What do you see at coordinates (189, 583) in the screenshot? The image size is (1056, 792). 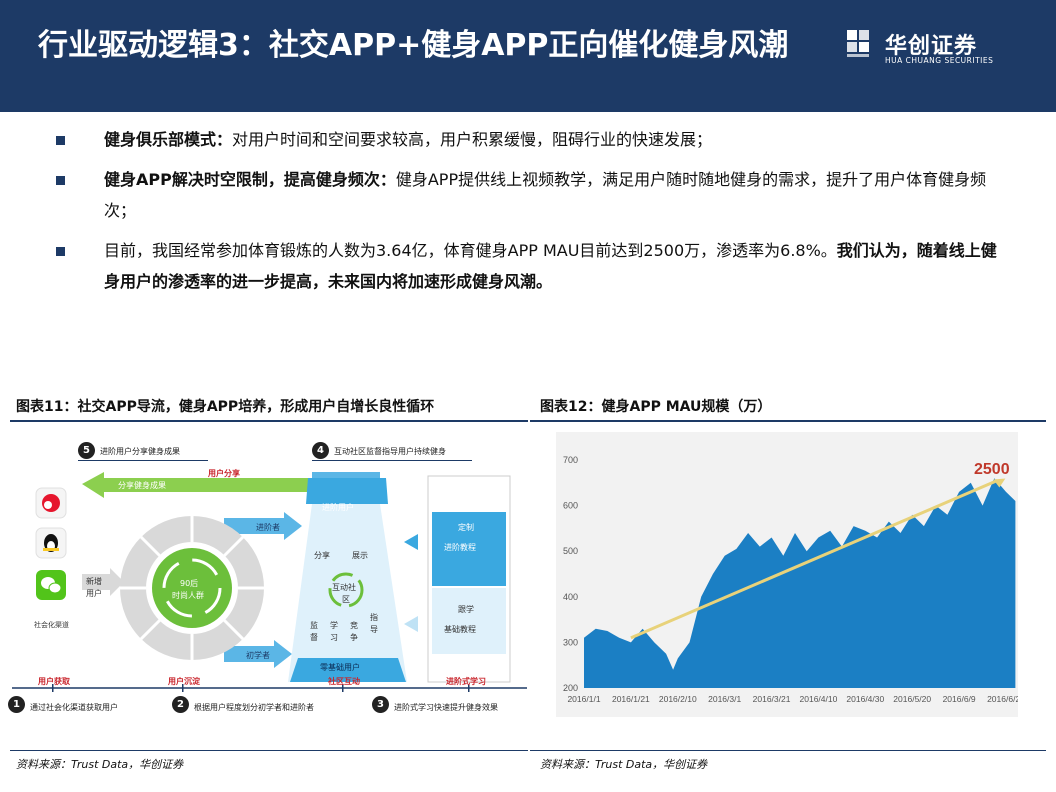 I see `circle-center-label: 90后` at bounding box center [189, 583].